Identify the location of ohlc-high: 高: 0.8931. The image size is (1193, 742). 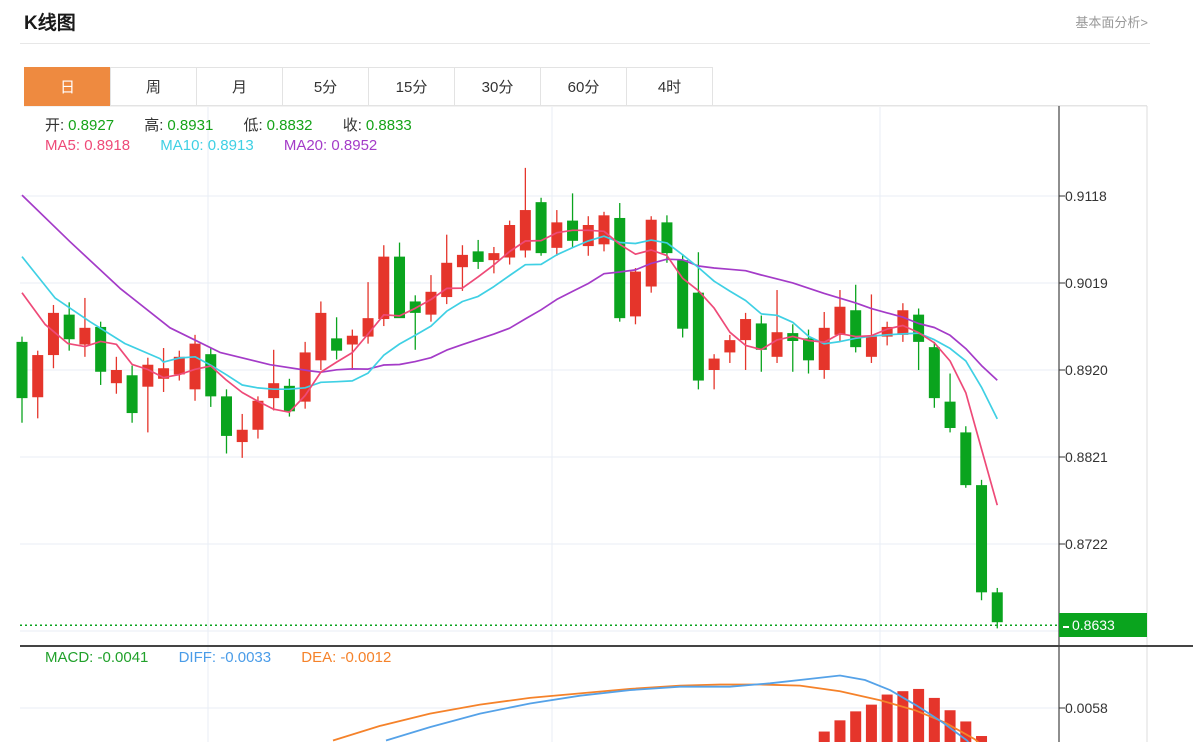
(180, 125).